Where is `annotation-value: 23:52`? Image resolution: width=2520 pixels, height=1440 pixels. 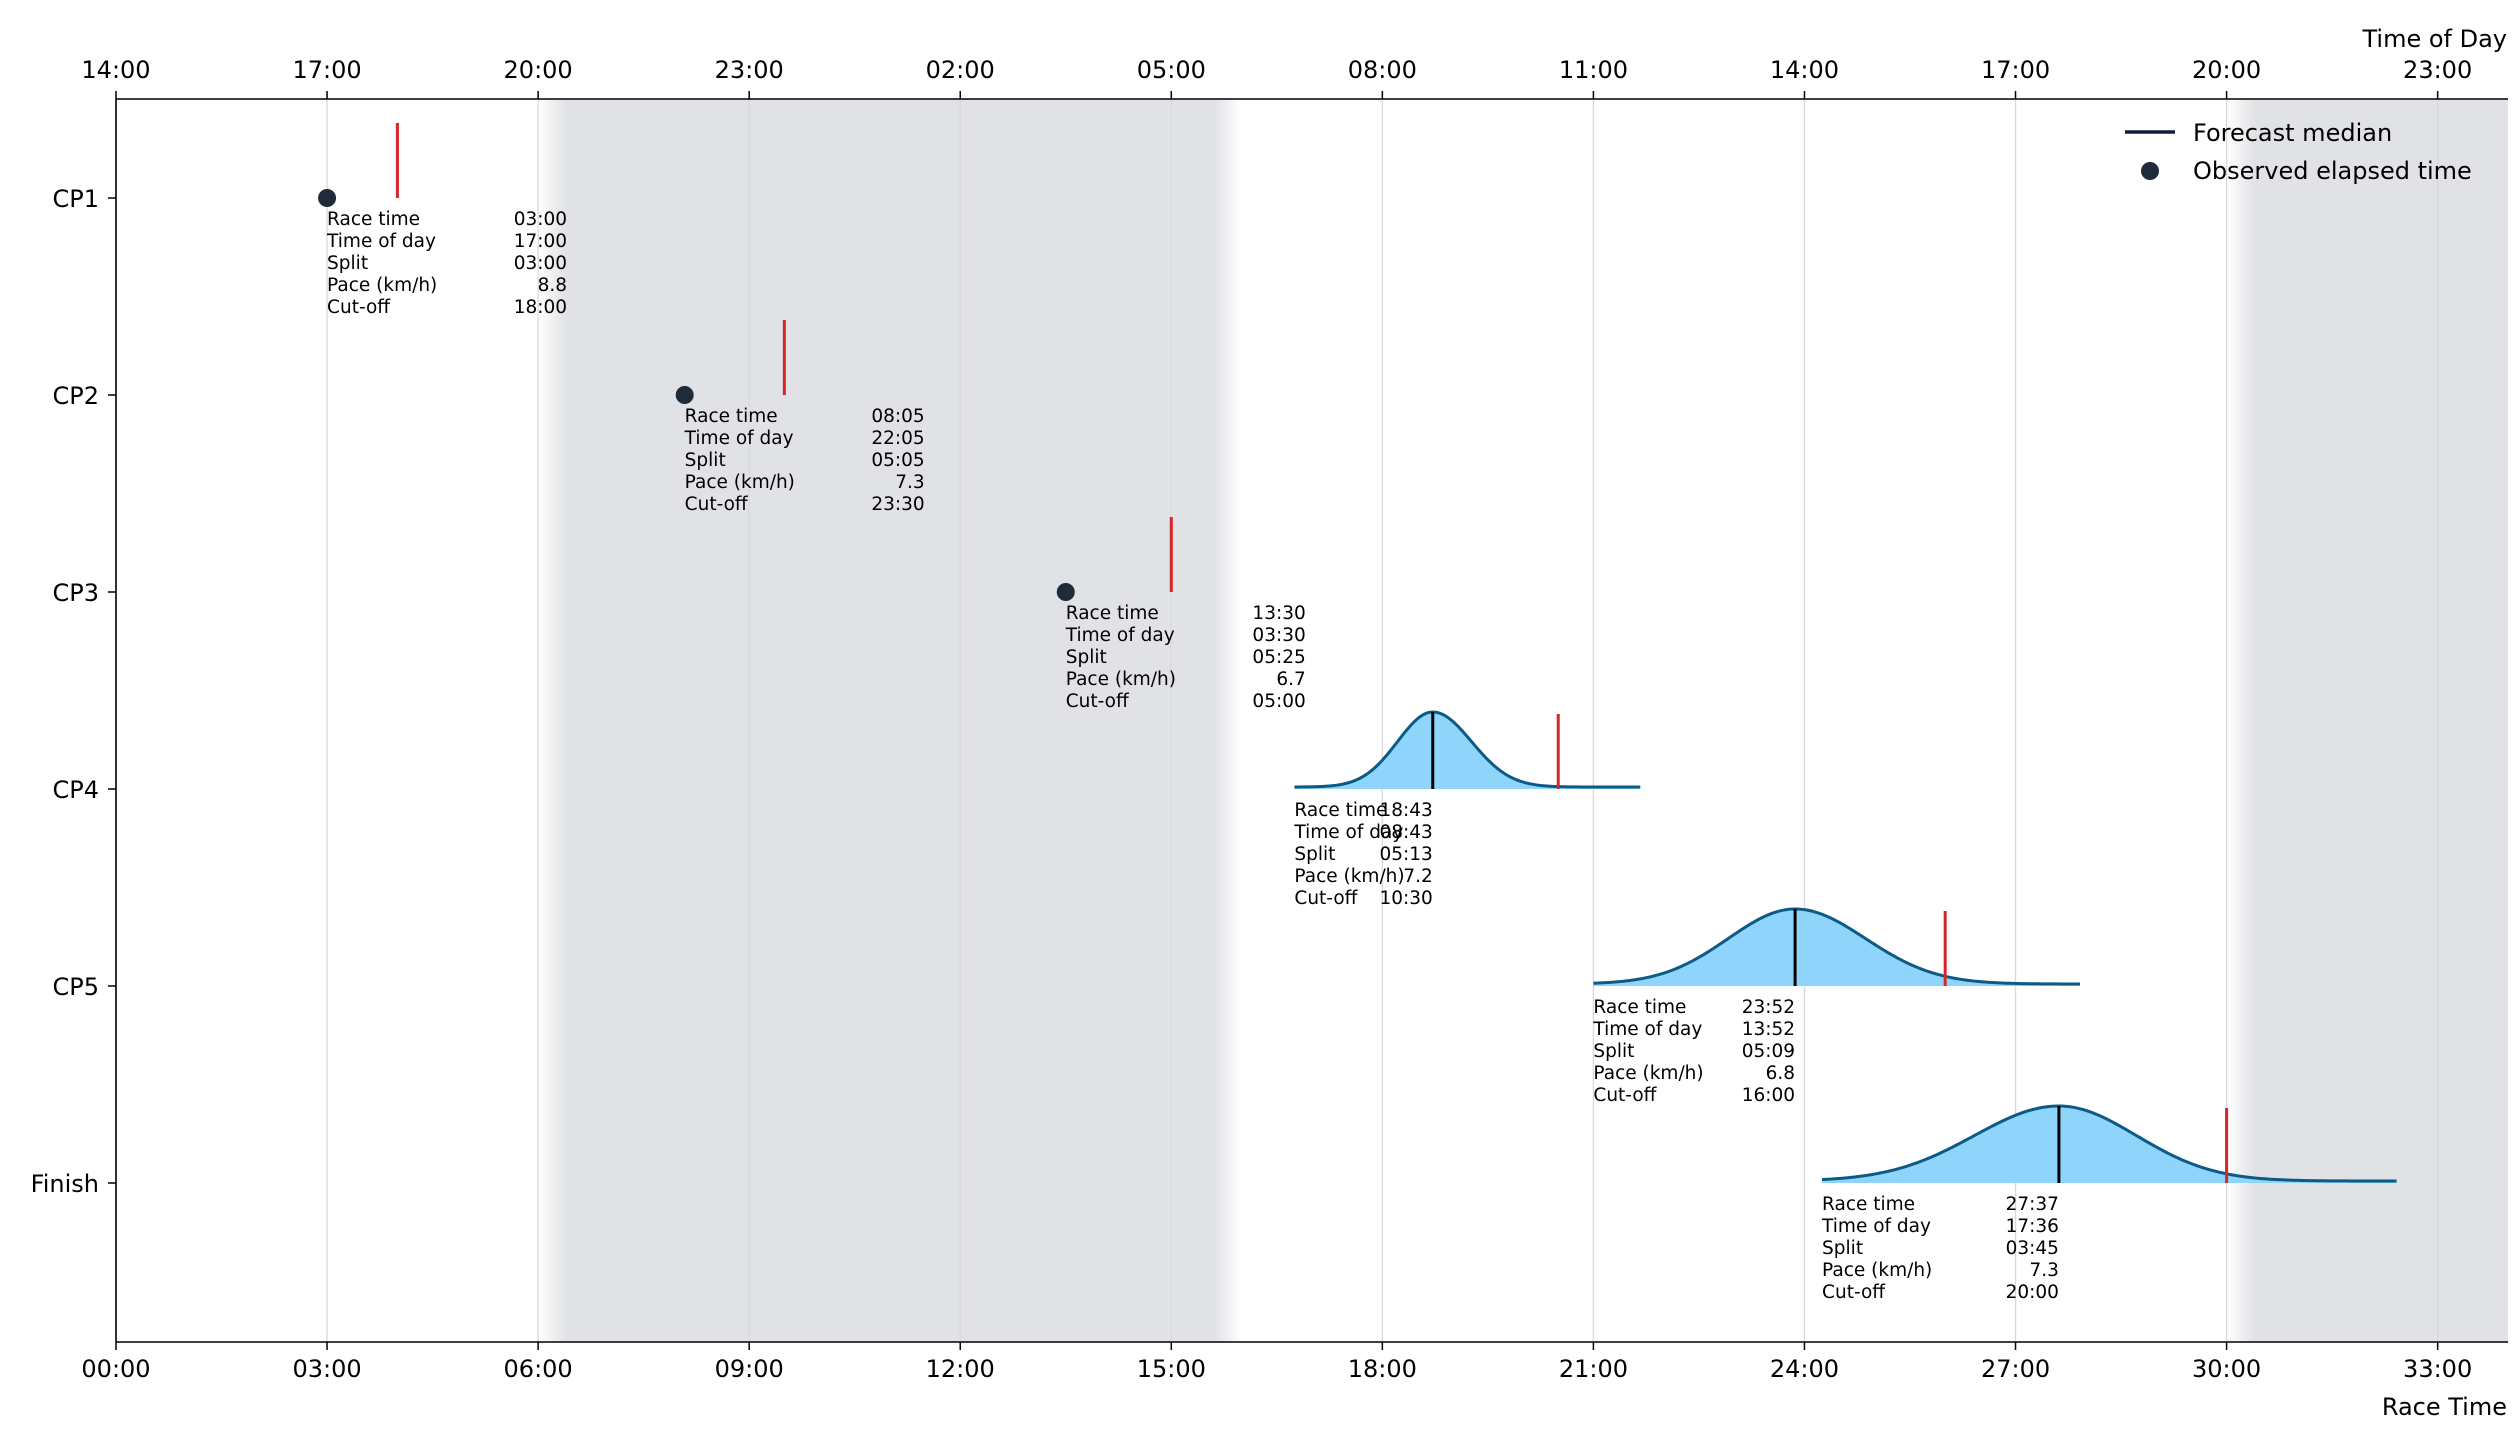
annotation-value: 23:52 is located at coordinates (1768, 1007).